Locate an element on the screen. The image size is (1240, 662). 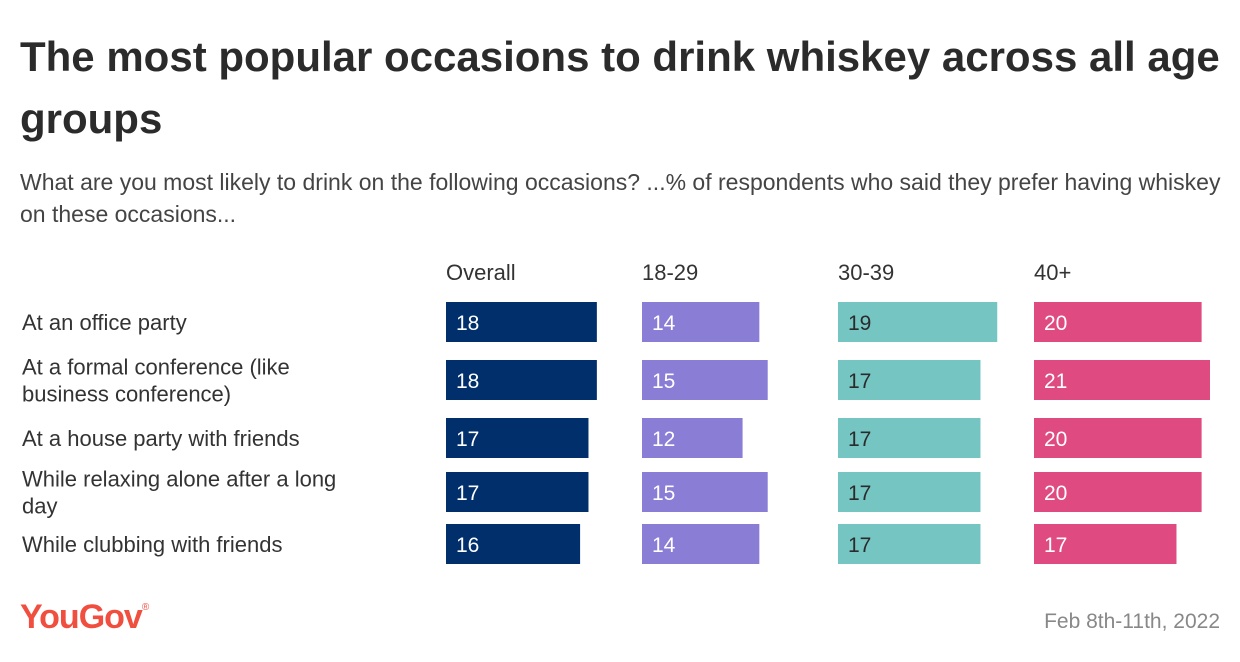
bar-label-1-1: 15 is located at coordinates (663, 381).